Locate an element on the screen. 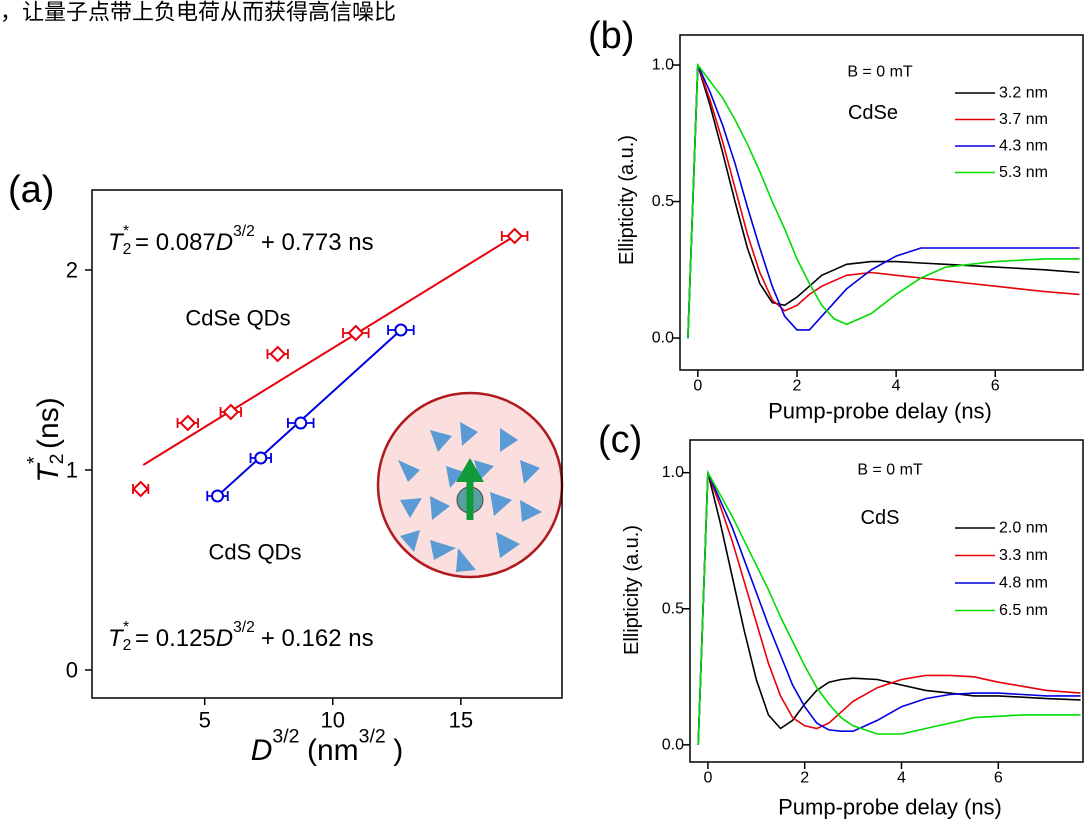 The width and height of the screenshot is (1084, 826). annotation: CdS is located at coordinates (880, 518).